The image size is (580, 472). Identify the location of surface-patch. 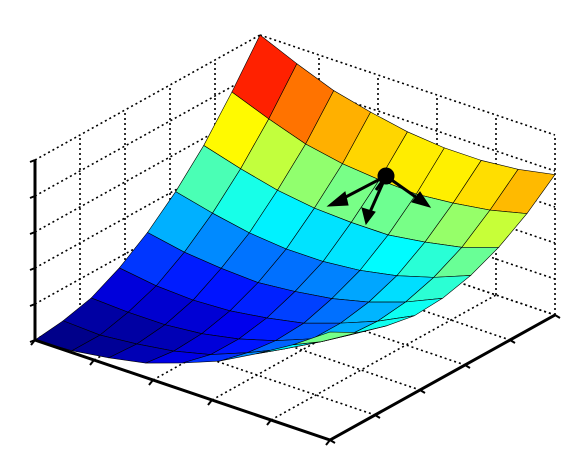
(326, 338).